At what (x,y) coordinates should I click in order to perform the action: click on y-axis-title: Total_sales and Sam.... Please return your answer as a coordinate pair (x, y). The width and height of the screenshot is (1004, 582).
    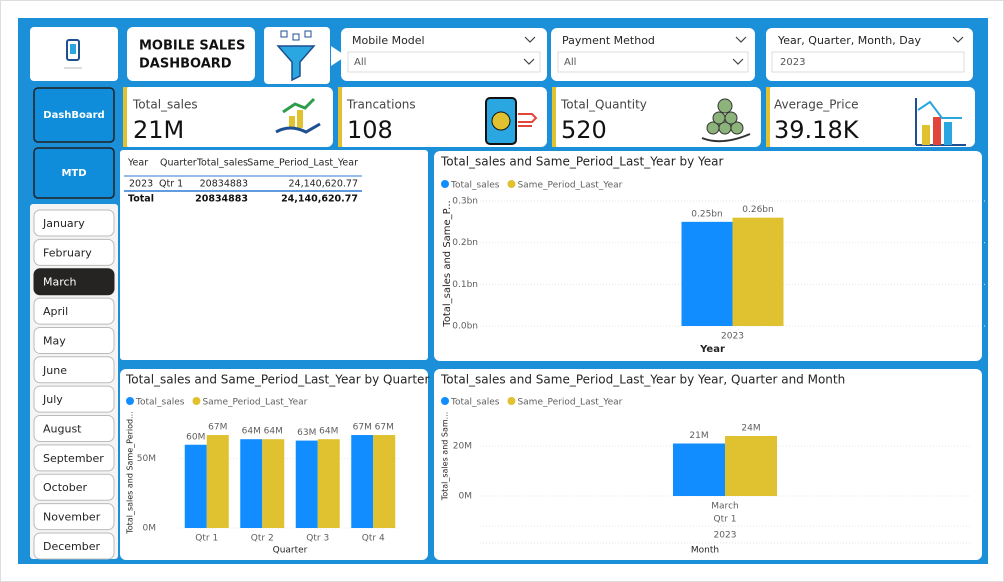
    Looking at the image, I should click on (445, 457).